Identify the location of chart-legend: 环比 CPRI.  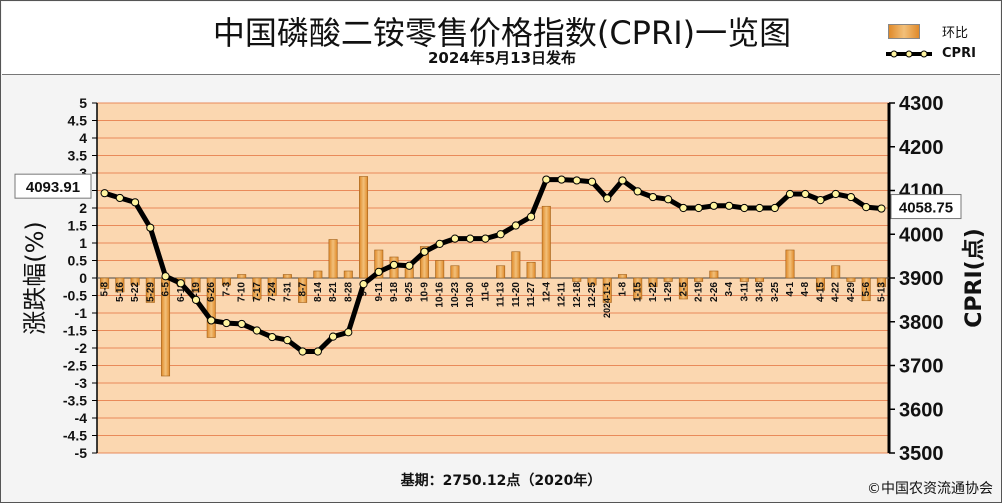
(937, 43).